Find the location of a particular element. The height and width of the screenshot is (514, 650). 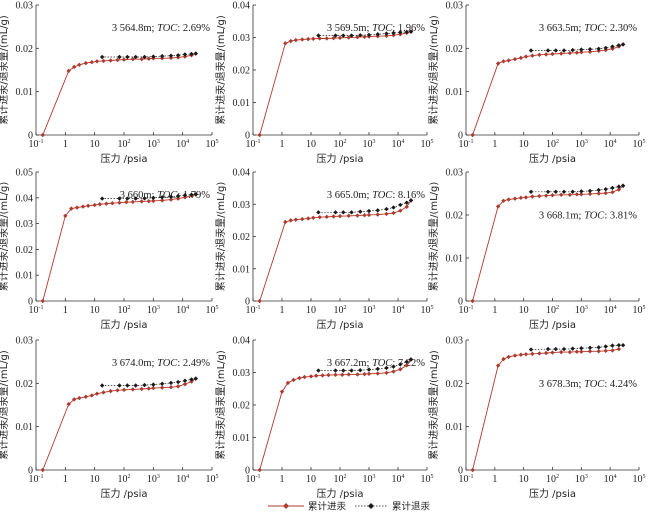

sample-annotation: 3 564.8m; TOC: 2.69% is located at coordinates (161, 28).